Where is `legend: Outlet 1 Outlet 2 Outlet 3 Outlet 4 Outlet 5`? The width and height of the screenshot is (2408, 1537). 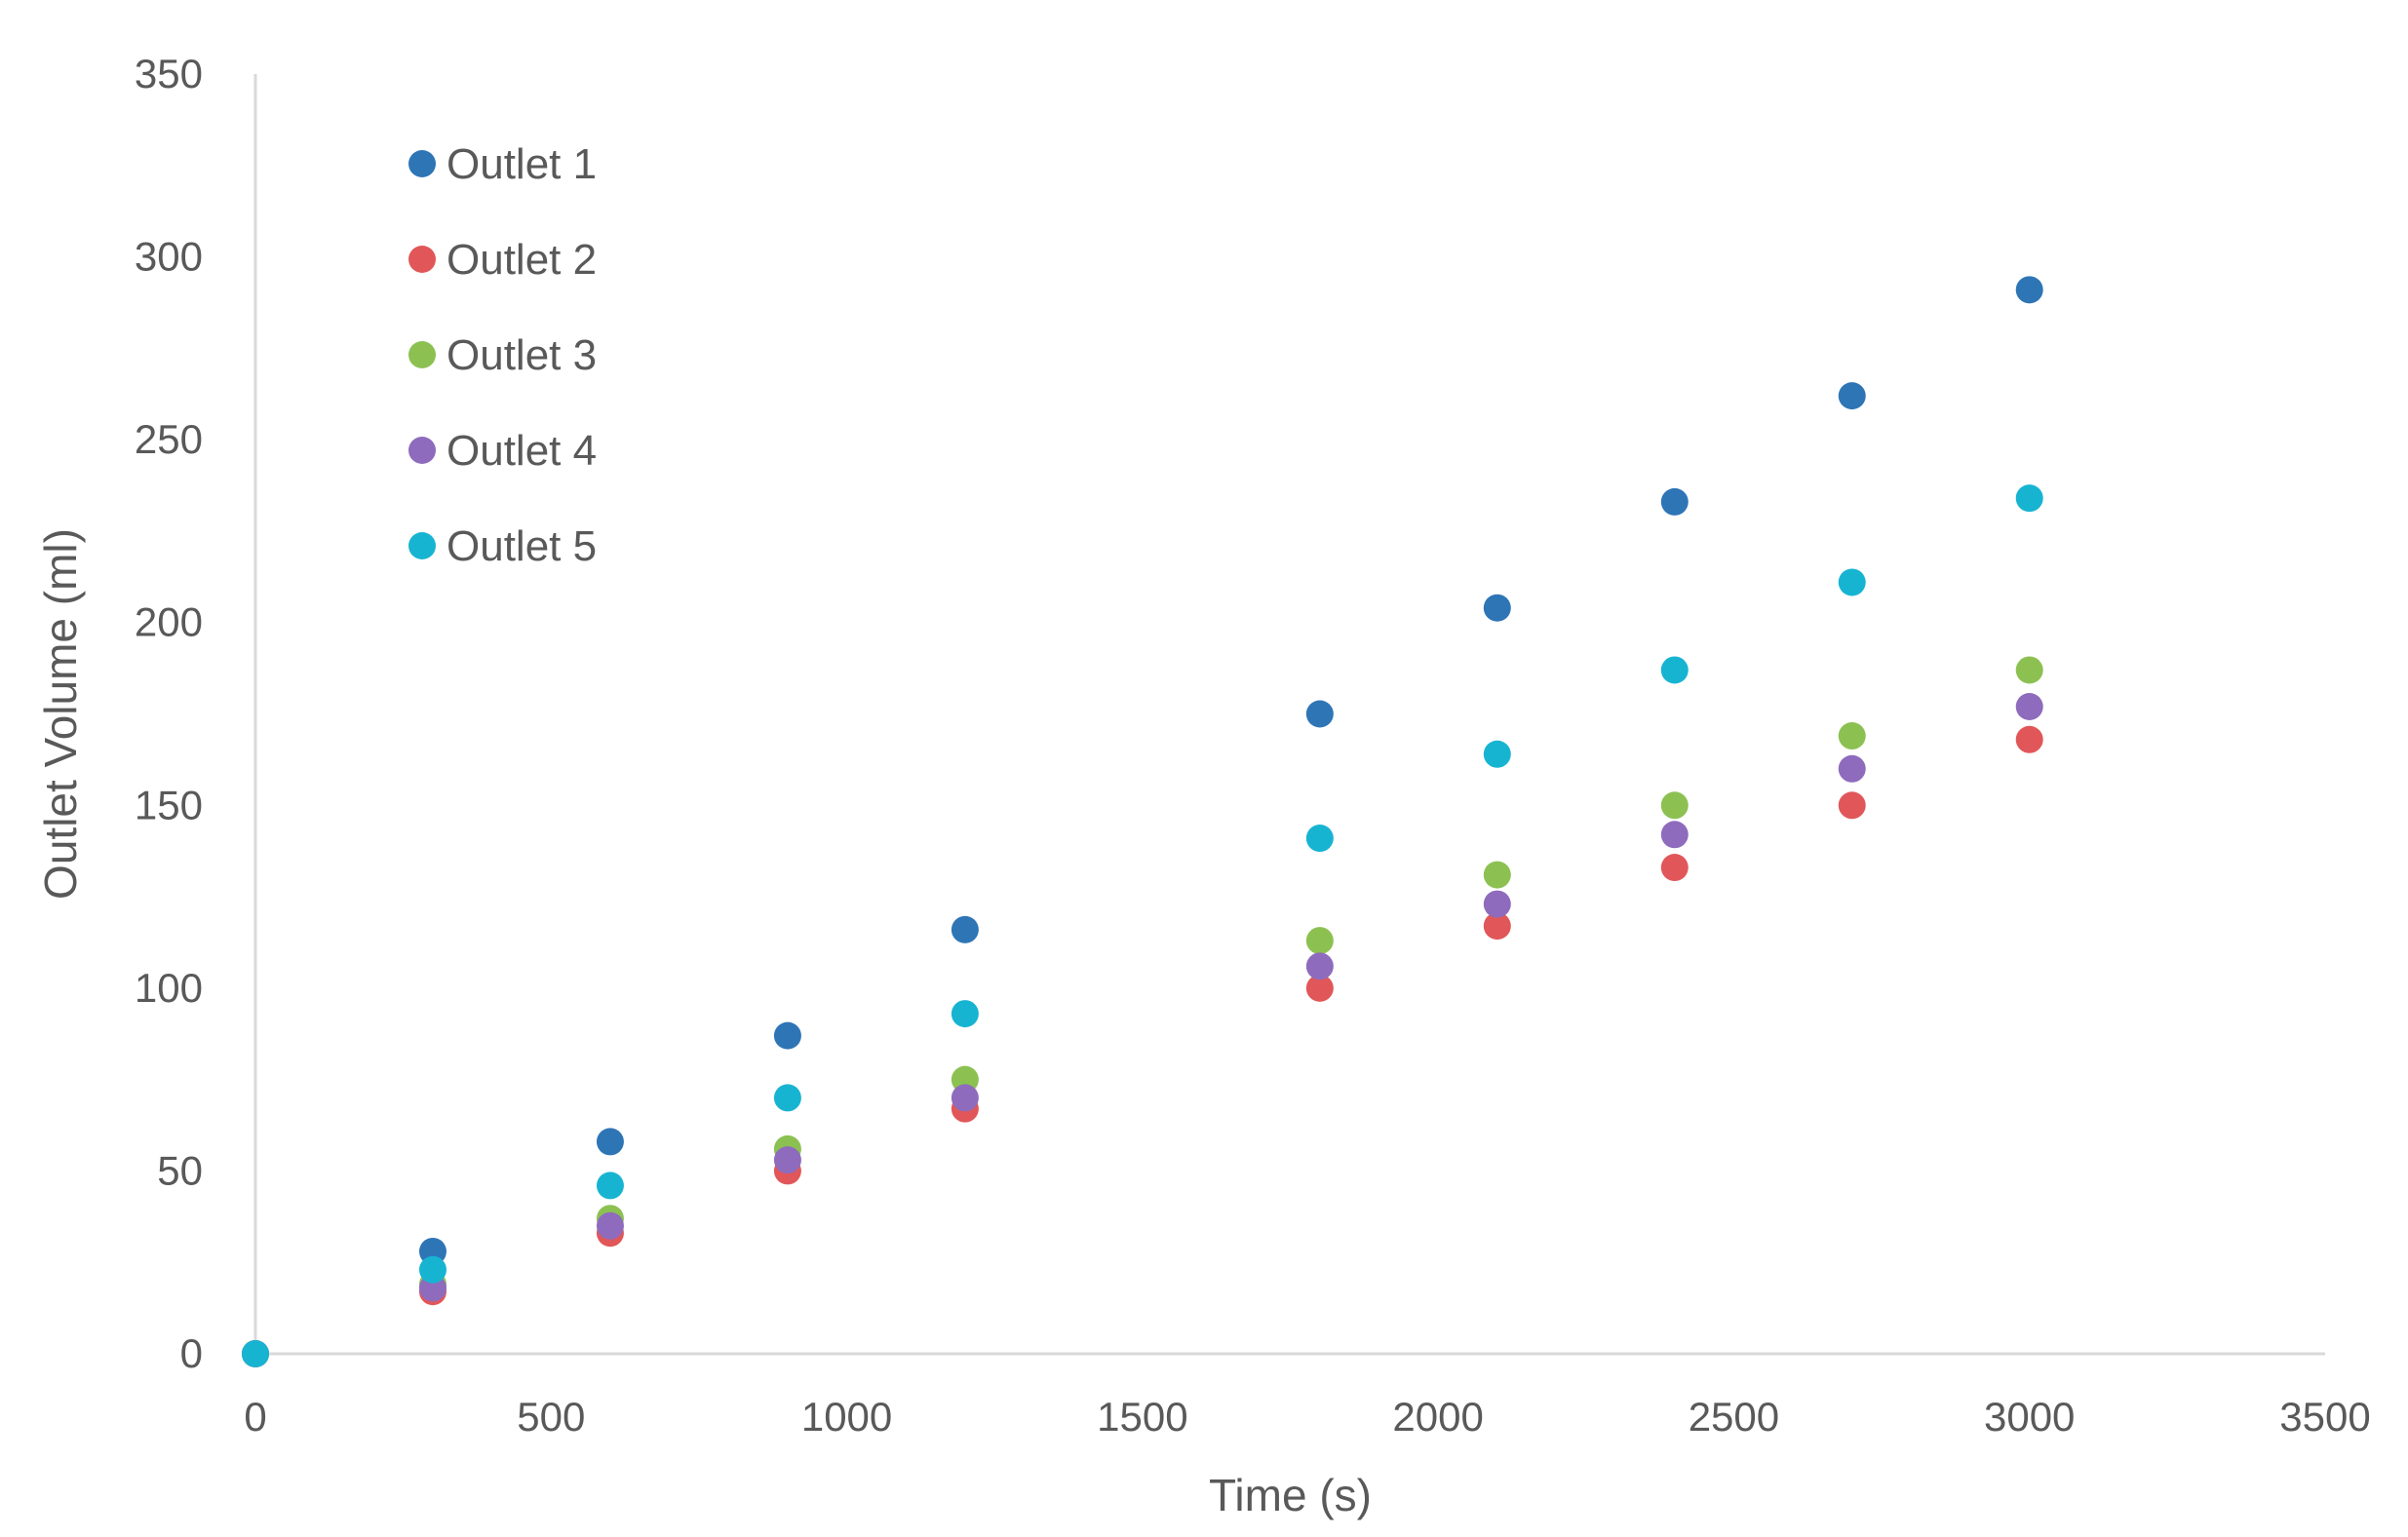 legend: Outlet 1 Outlet 2 Outlet 3 Outlet 4 Outlet 5 is located at coordinates (502, 355).